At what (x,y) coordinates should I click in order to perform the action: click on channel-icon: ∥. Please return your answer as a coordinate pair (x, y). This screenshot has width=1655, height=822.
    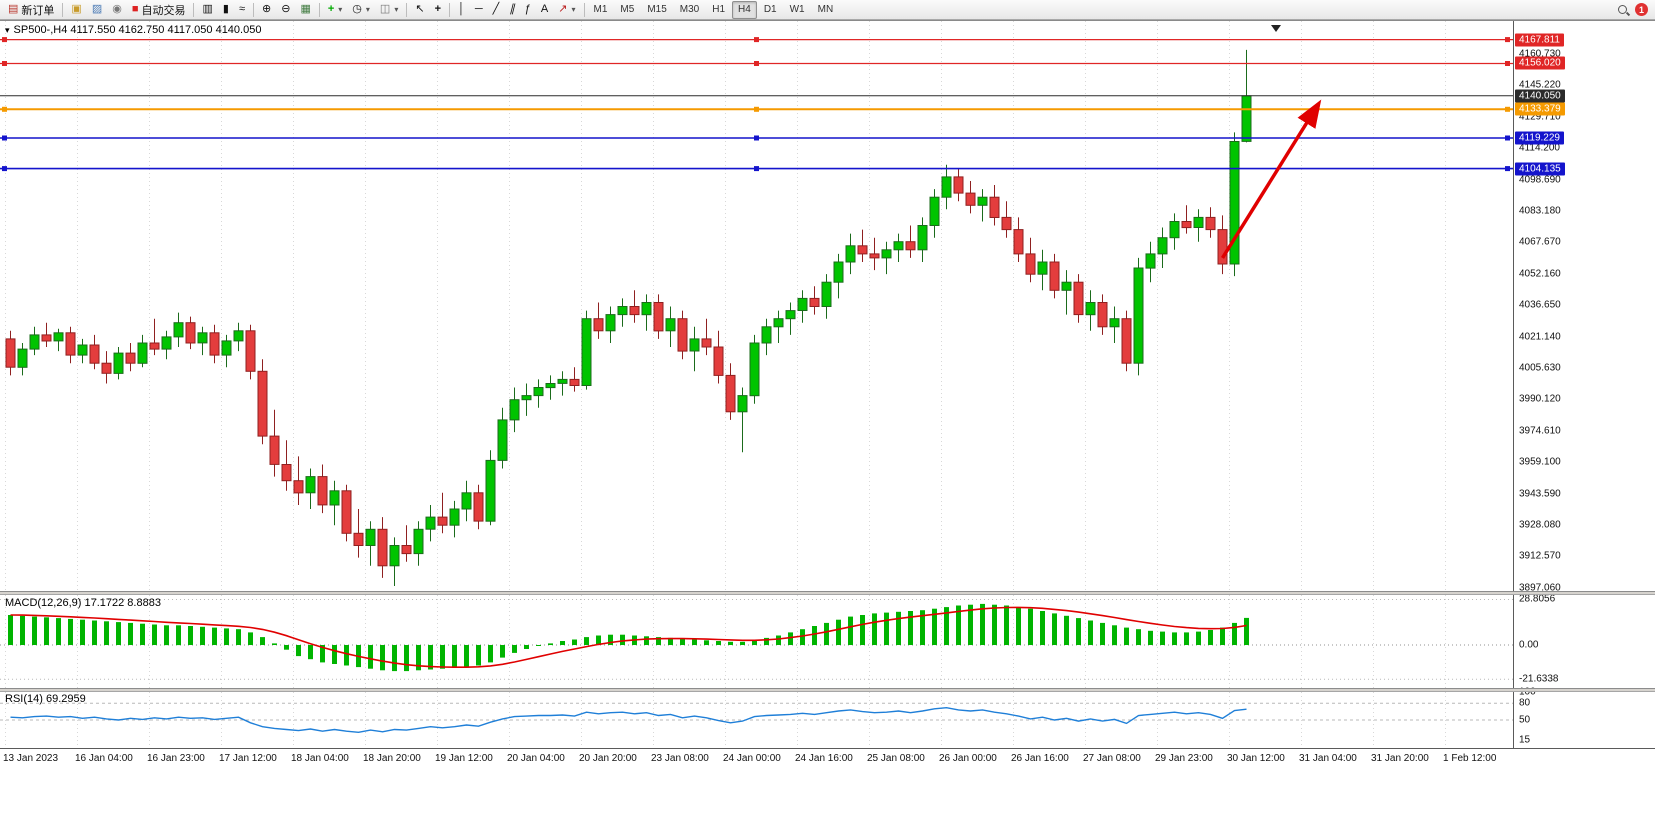
    Looking at the image, I should click on (512, 9).